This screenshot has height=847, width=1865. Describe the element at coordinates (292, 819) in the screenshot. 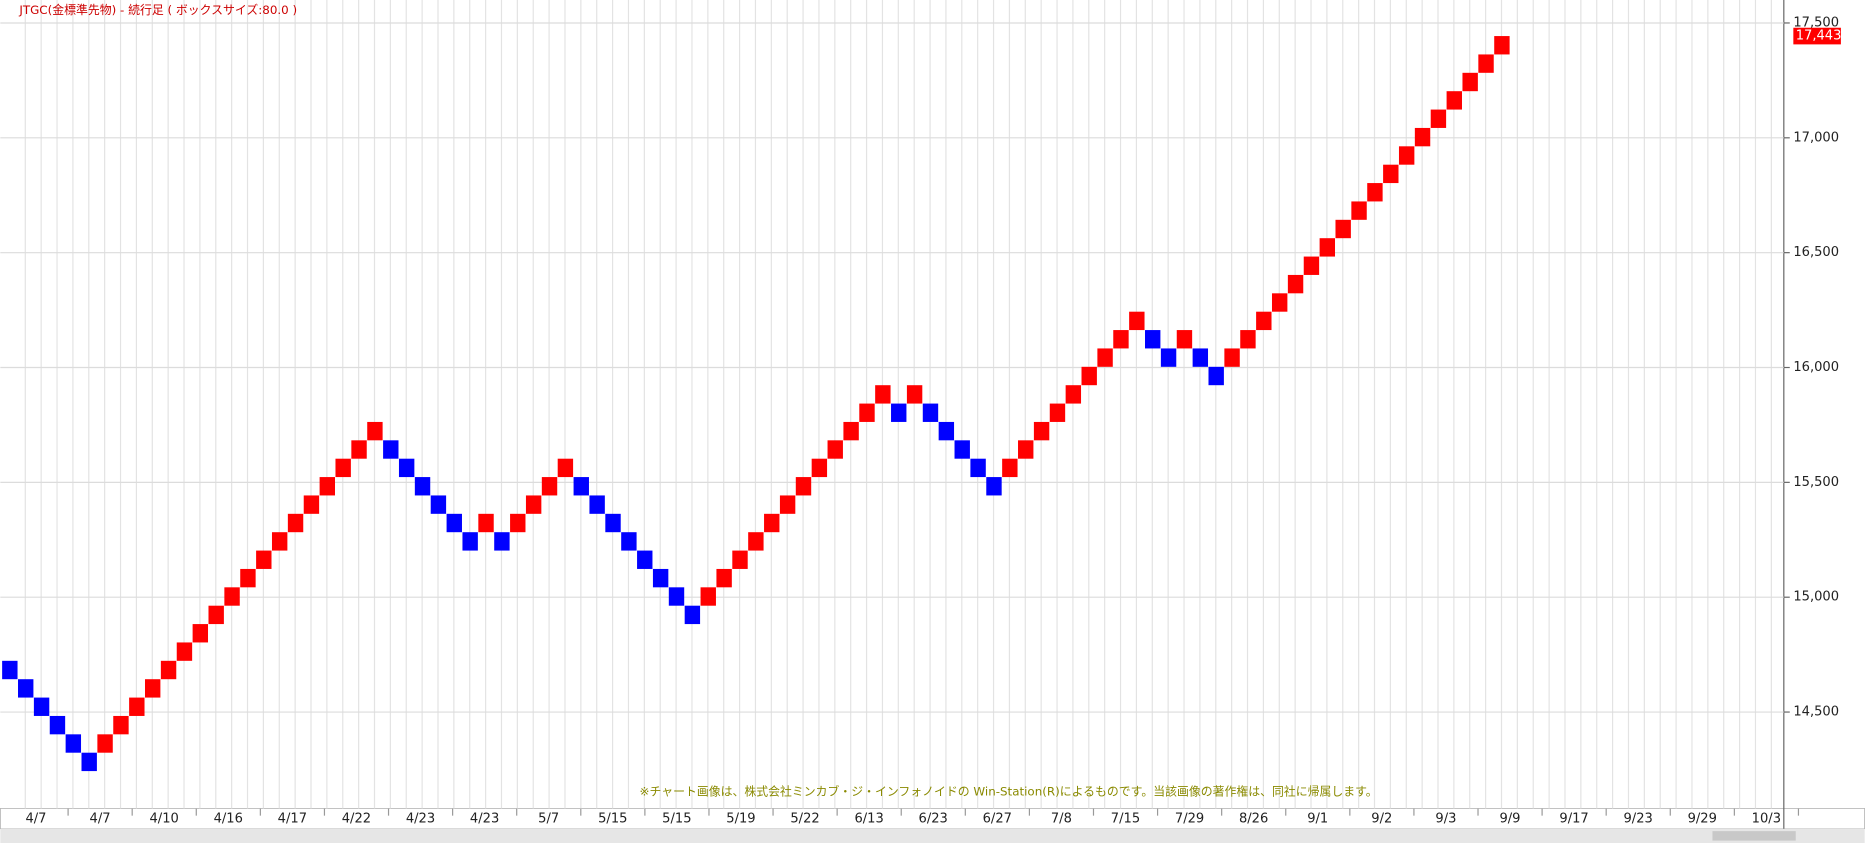

I see `x-tick-label: 4/17` at that location.